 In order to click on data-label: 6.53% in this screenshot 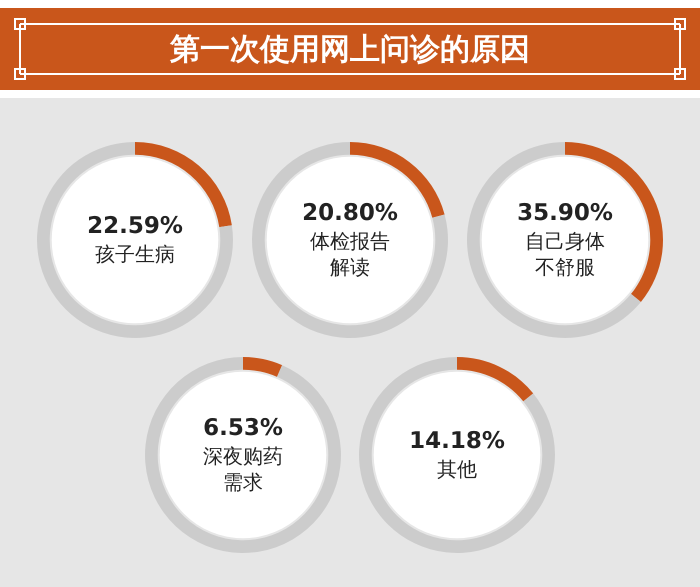, I will do `click(243, 428)`.